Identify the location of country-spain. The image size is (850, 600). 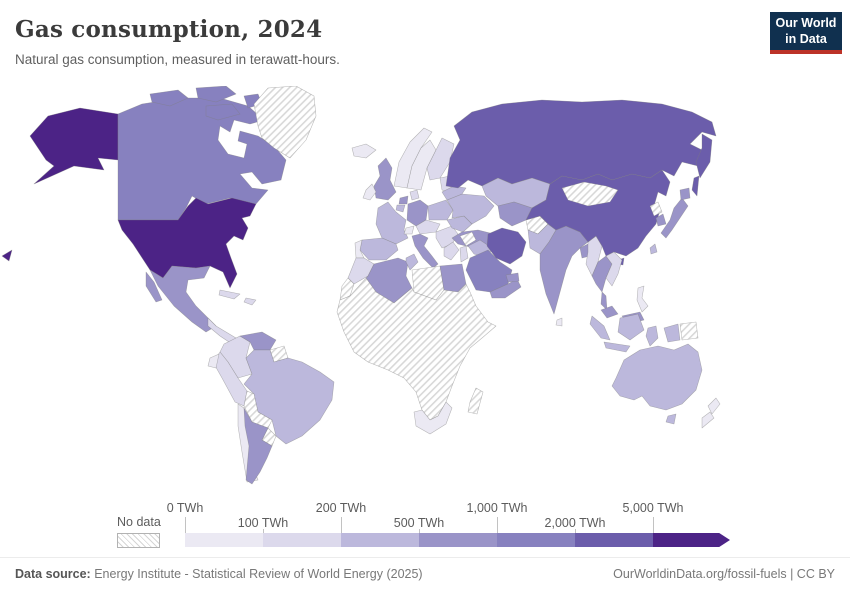
(379, 249).